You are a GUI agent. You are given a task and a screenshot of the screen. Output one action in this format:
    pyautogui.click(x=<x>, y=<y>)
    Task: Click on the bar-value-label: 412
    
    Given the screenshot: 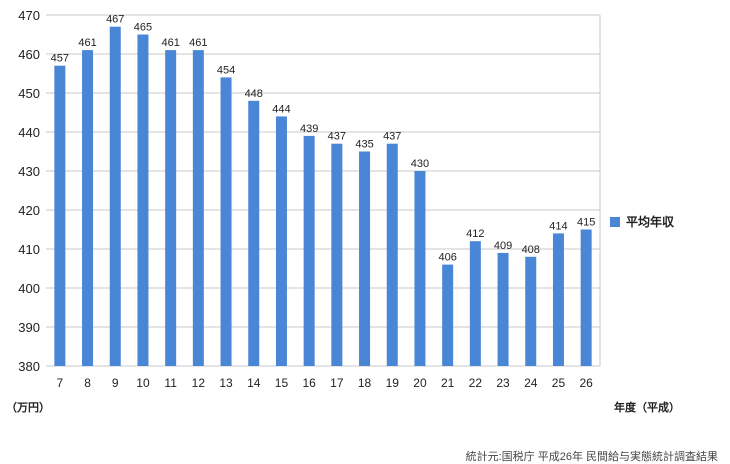 What is the action you would take?
    pyautogui.click(x=475, y=234)
    